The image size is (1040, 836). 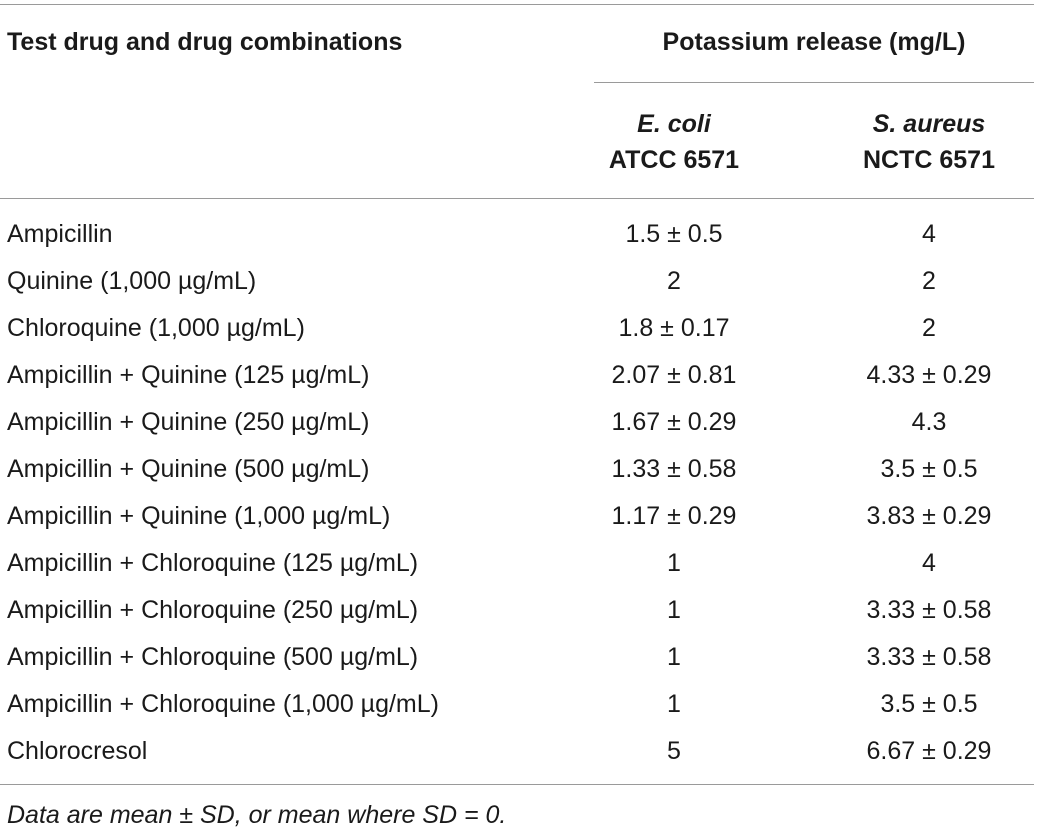 What do you see at coordinates (199, 516) in the screenshot?
I see `row-label: Ampicillin + Quinine (1,000 µg/mL)` at bounding box center [199, 516].